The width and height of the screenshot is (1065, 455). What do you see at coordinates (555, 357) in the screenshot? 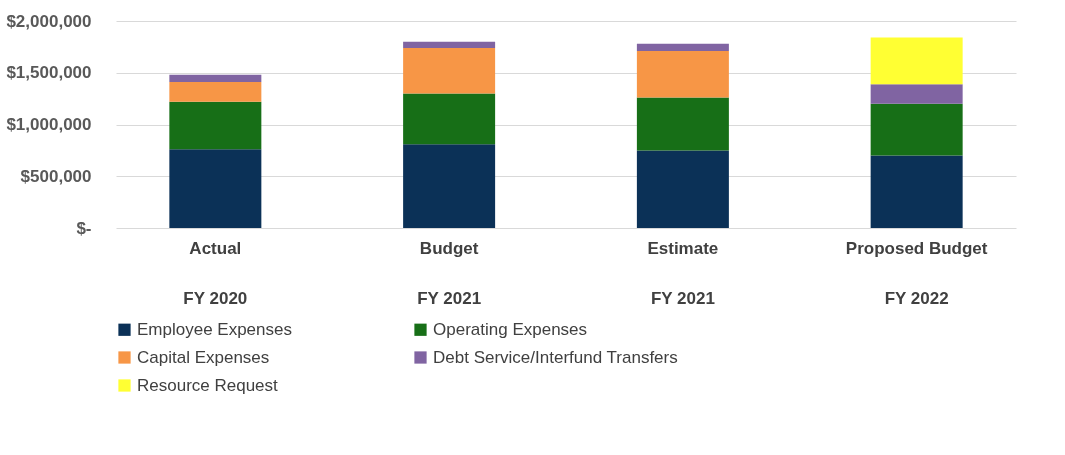
I see `legend-label: Debt Service/Interfund Transfers` at bounding box center [555, 357].